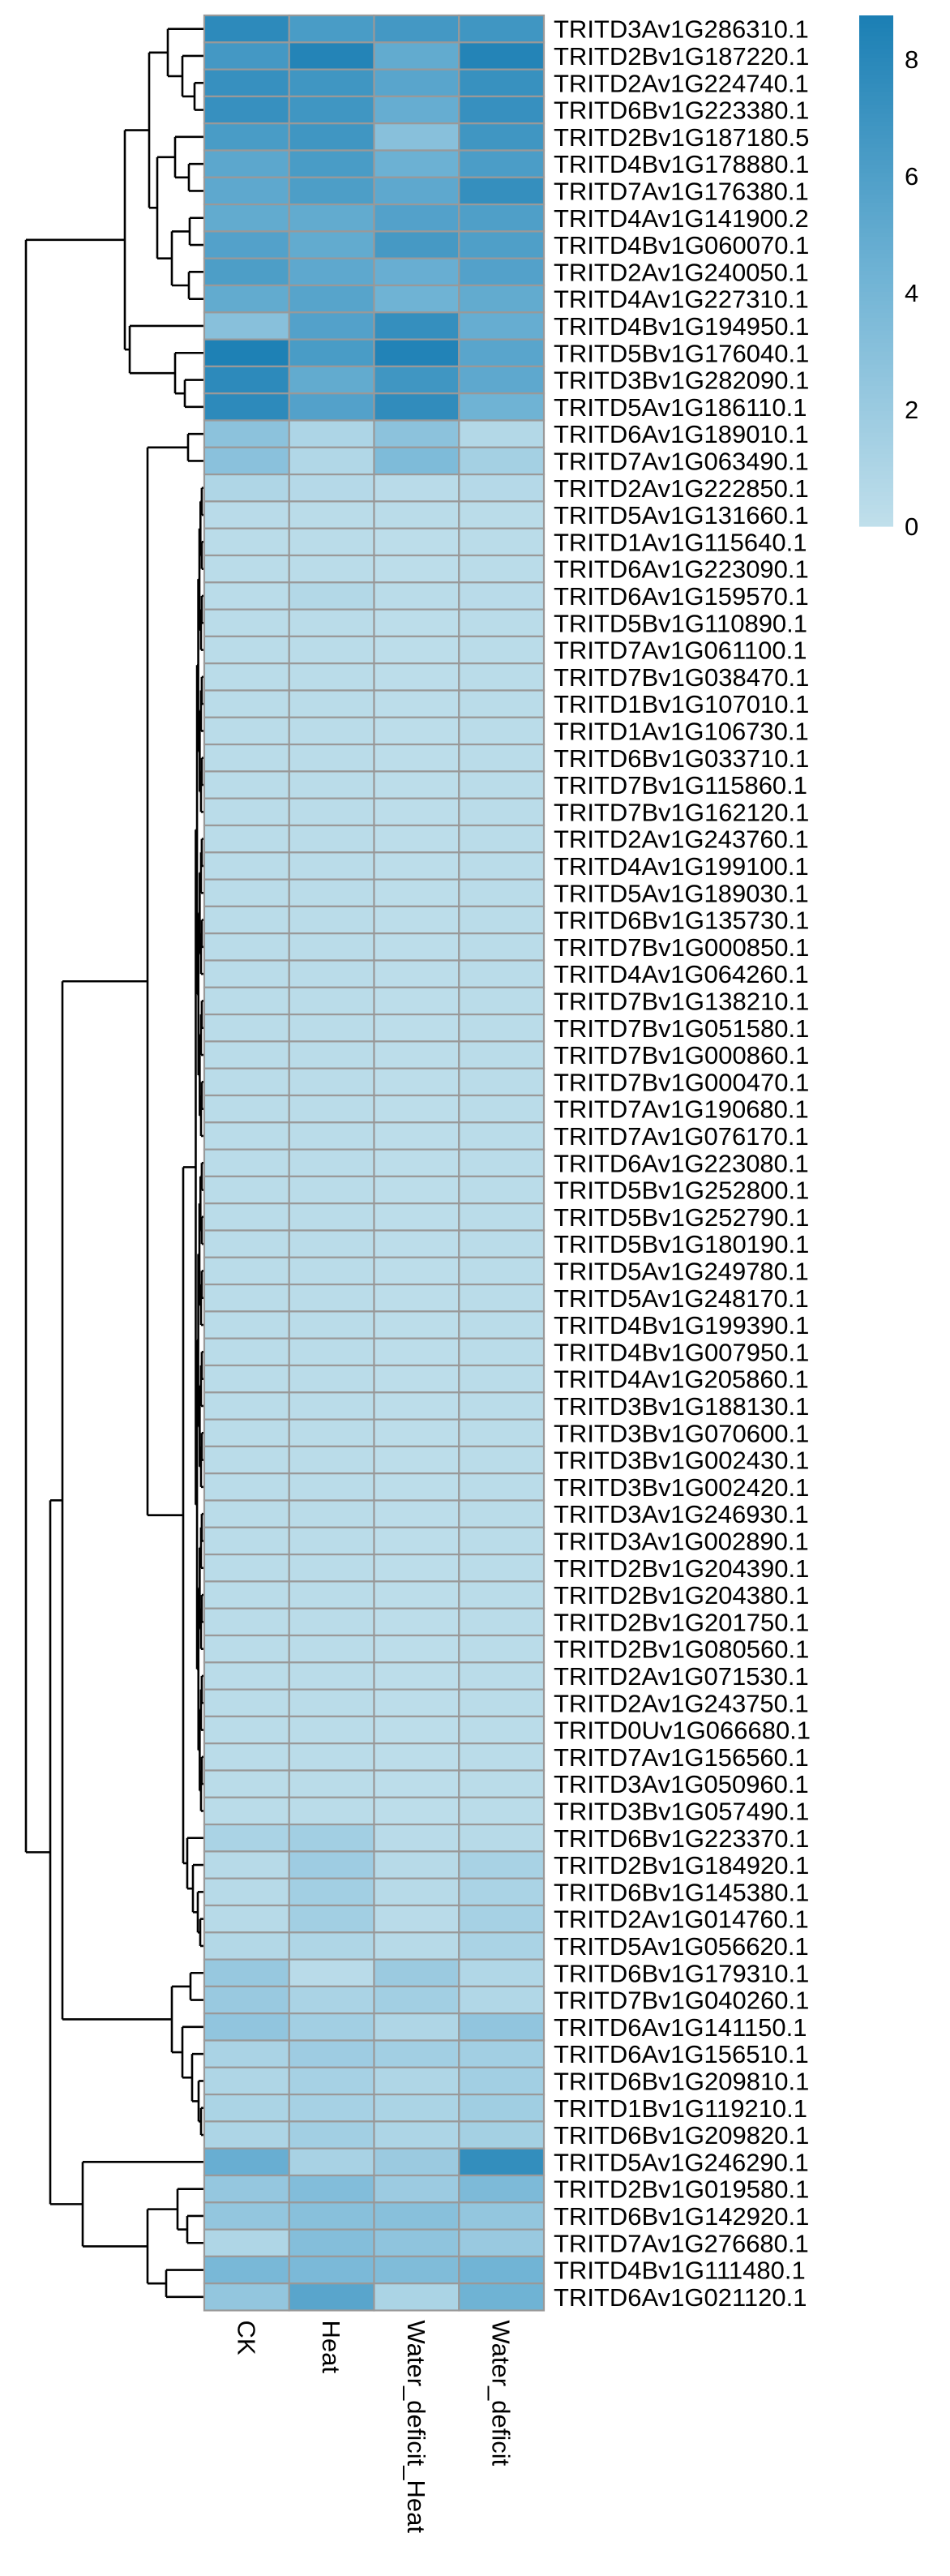 The image size is (950, 2576). What do you see at coordinates (681, 56) in the screenshot?
I see `row-label: TRITD2Bv1G187220.1` at bounding box center [681, 56].